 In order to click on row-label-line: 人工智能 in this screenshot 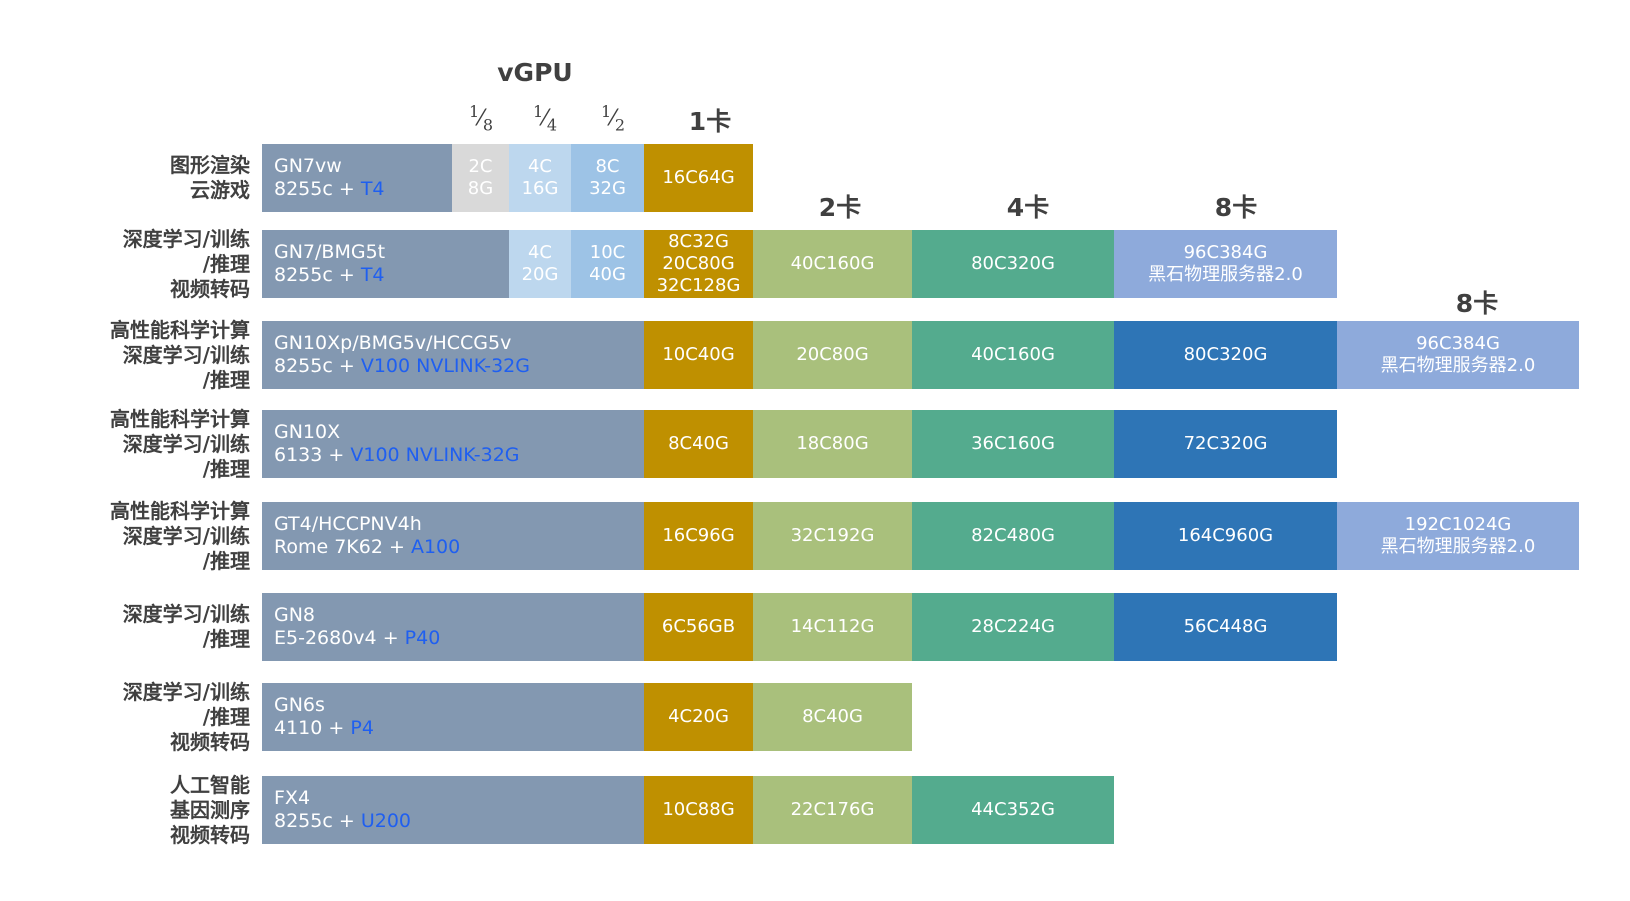, I will do `click(210, 784)`.